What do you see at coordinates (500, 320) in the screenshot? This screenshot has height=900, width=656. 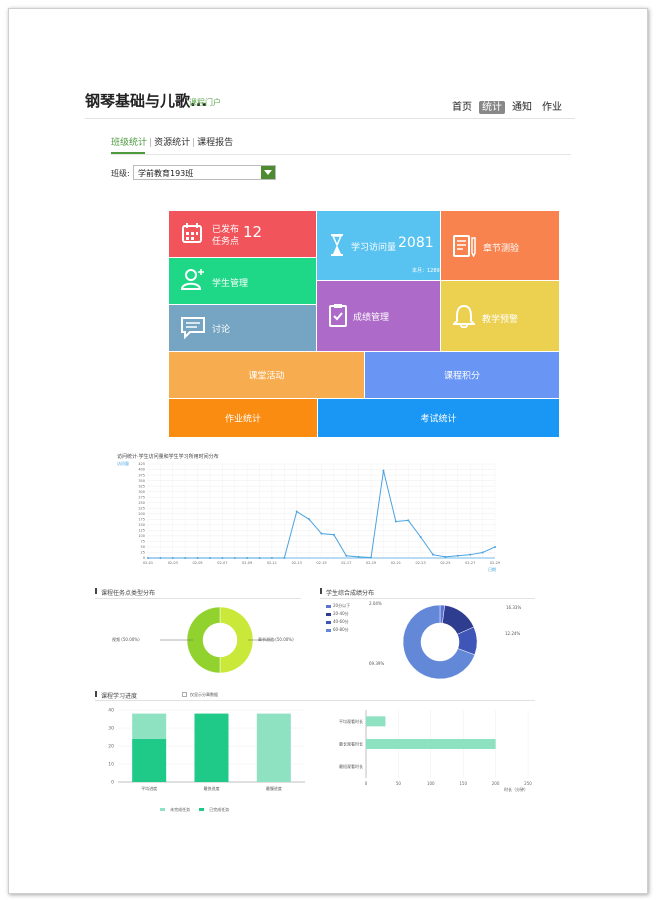 I see `warning-label: 教学预警` at bounding box center [500, 320].